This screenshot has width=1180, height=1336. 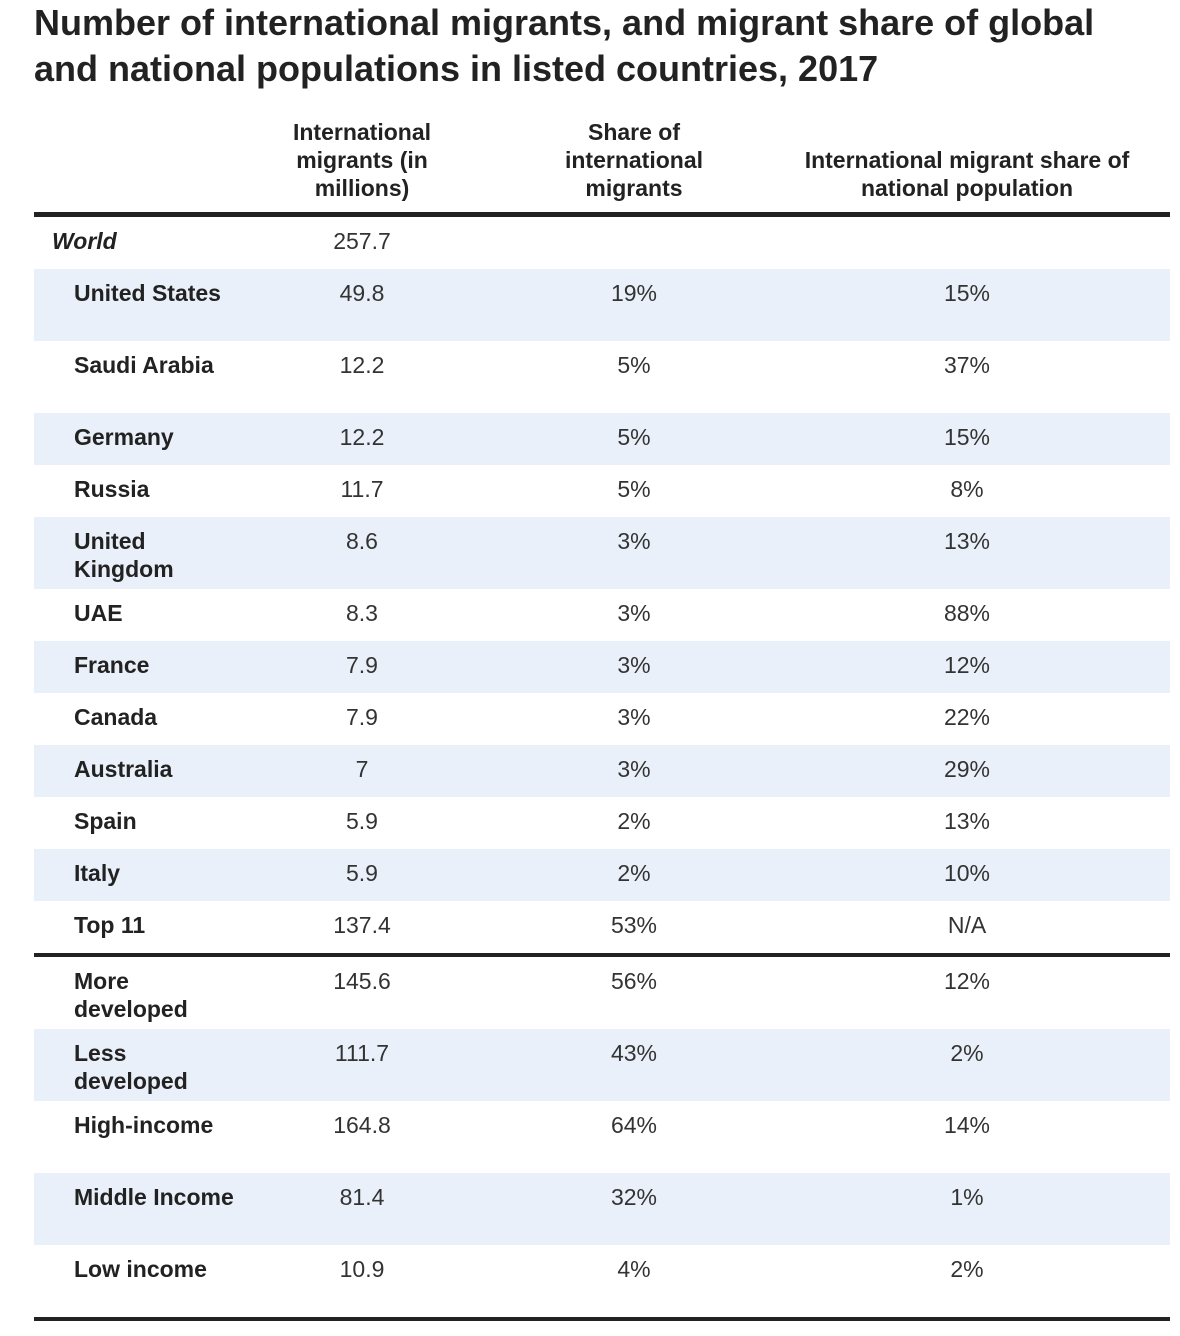 I want to click on share-national-value: 88%, so click(x=967, y=613).